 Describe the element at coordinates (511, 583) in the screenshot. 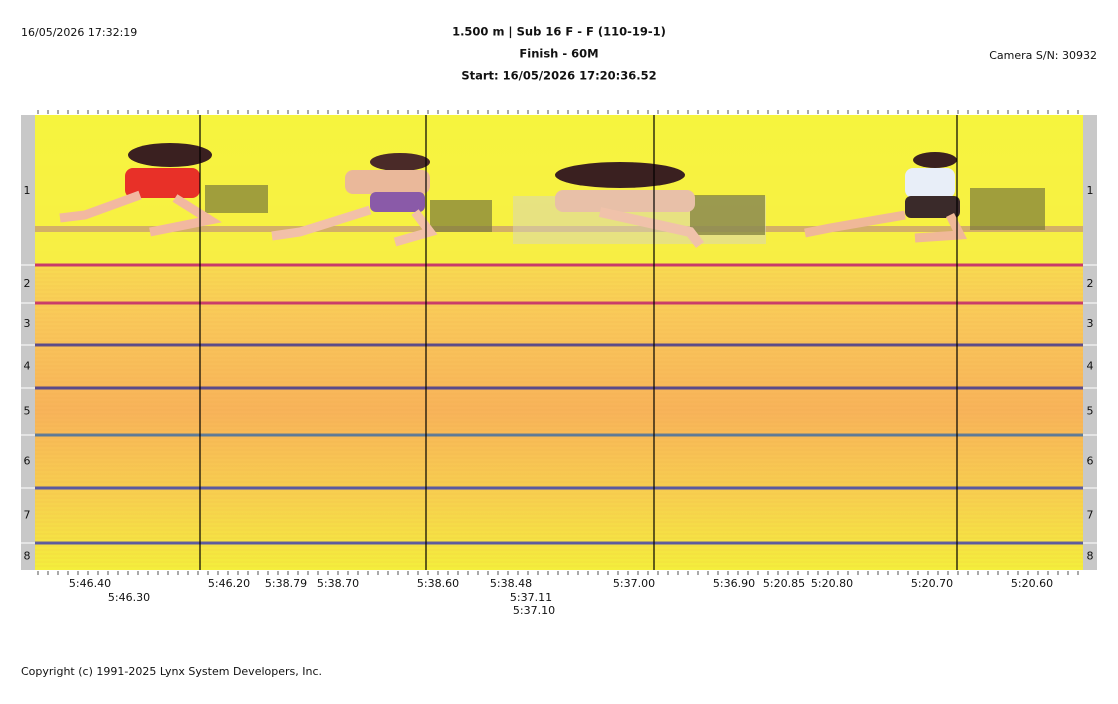

I see `time-label: 5:38.48` at that location.